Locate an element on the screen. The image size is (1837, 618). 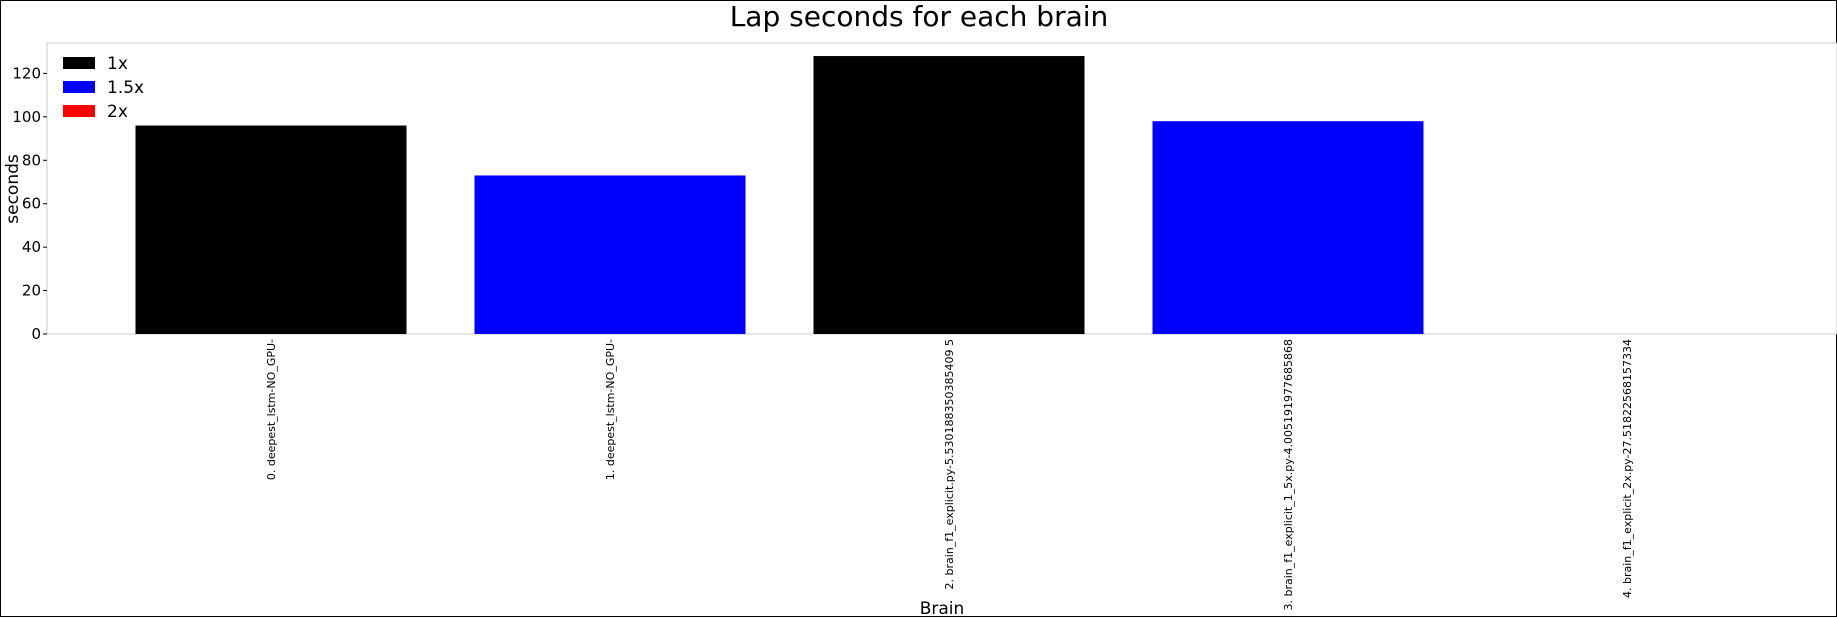
legend: 1x 1.5x 2x is located at coordinates (102, 87).